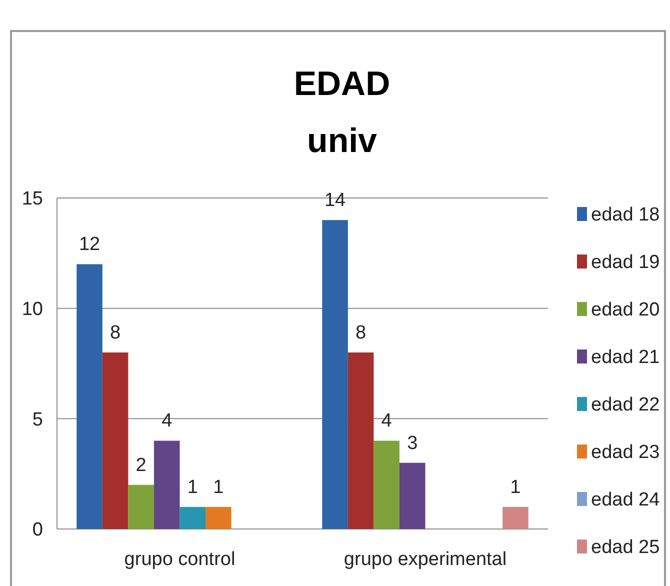 The width and height of the screenshot is (670, 586). I want to click on legend-label: edad 18, so click(625, 215).